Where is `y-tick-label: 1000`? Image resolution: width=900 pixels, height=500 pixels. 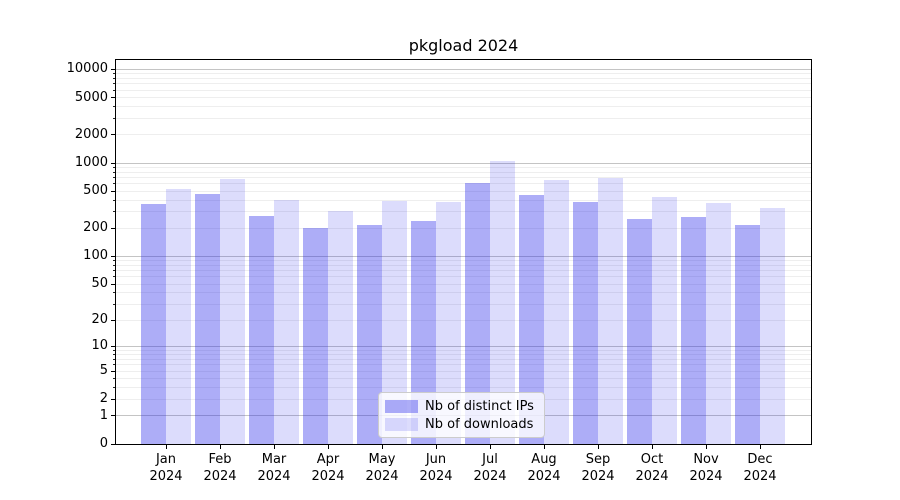
y-tick-label: 1000 is located at coordinates (91, 162).